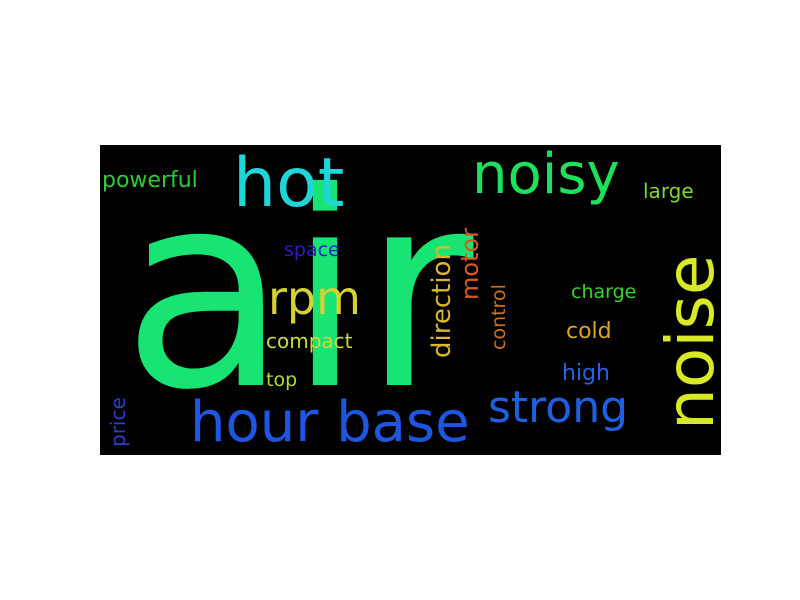 This screenshot has width=800, height=600. What do you see at coordinates (558, 407) in the screenshot?
I see `word-strong: strong` at bounding box center [558, 407].